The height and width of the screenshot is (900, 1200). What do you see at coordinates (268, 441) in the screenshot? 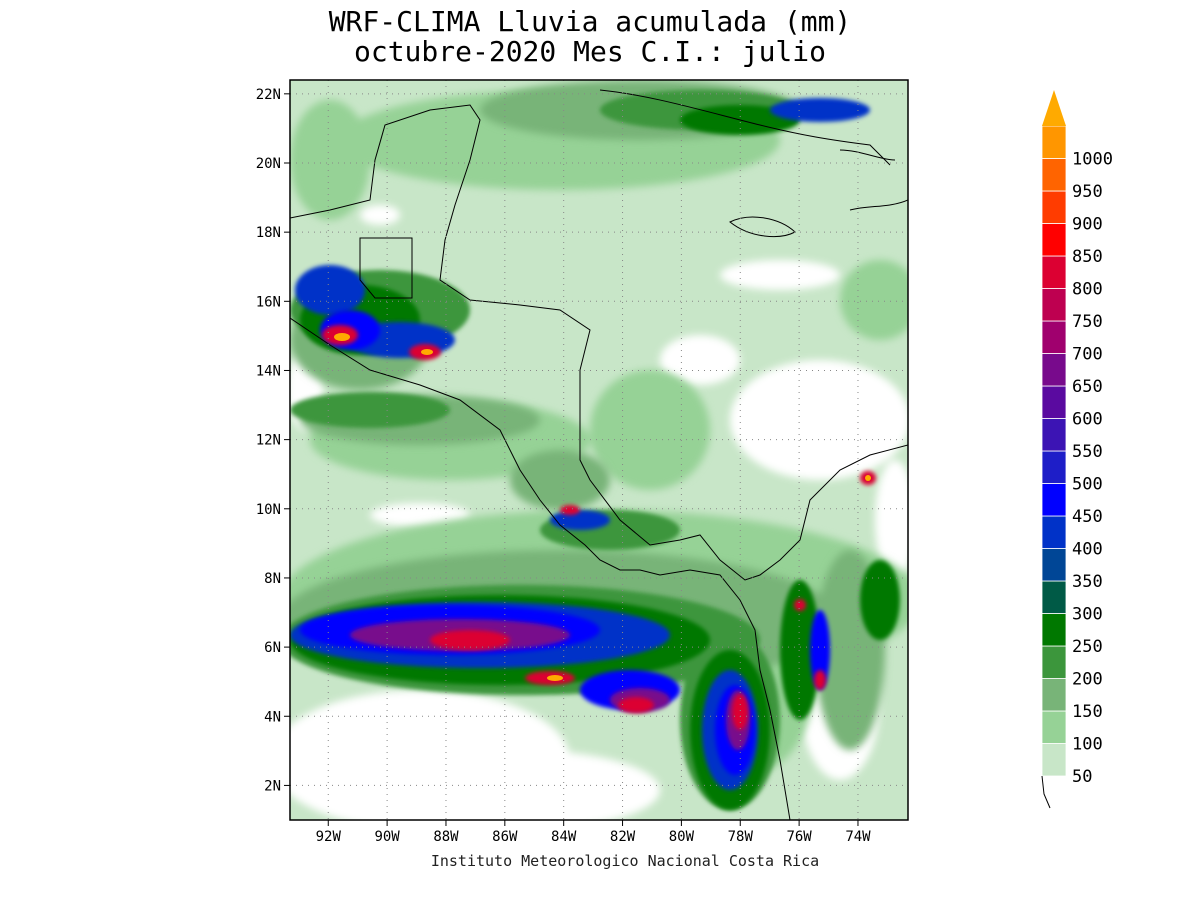
I see `lat-tick-label: 12N` at bounding box center [268, 441].